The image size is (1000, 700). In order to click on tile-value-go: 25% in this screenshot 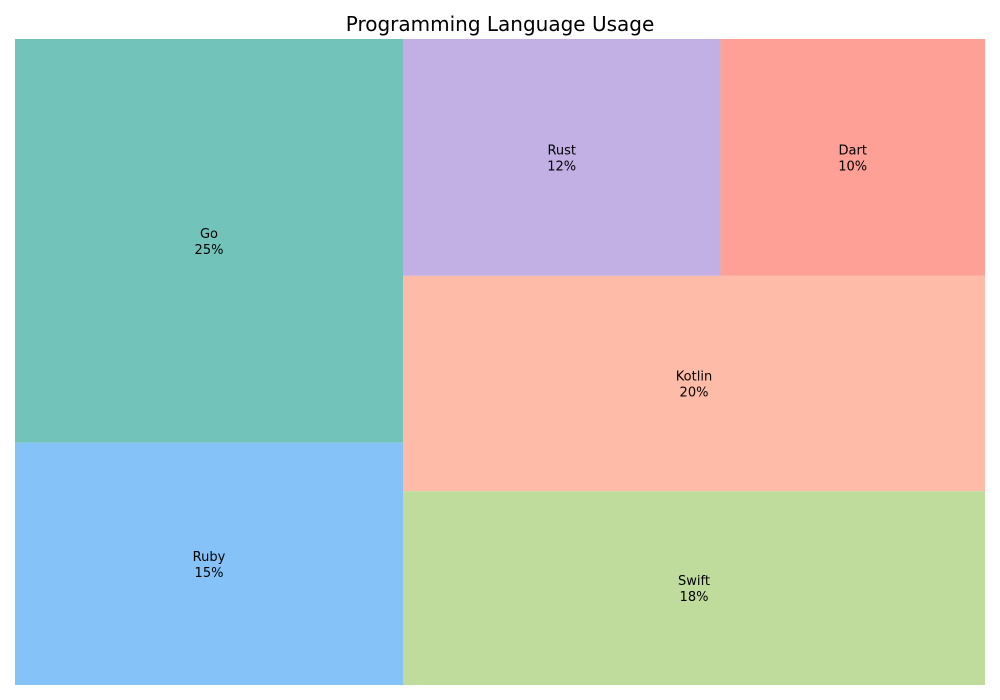, I will do `click(209, 250)`.